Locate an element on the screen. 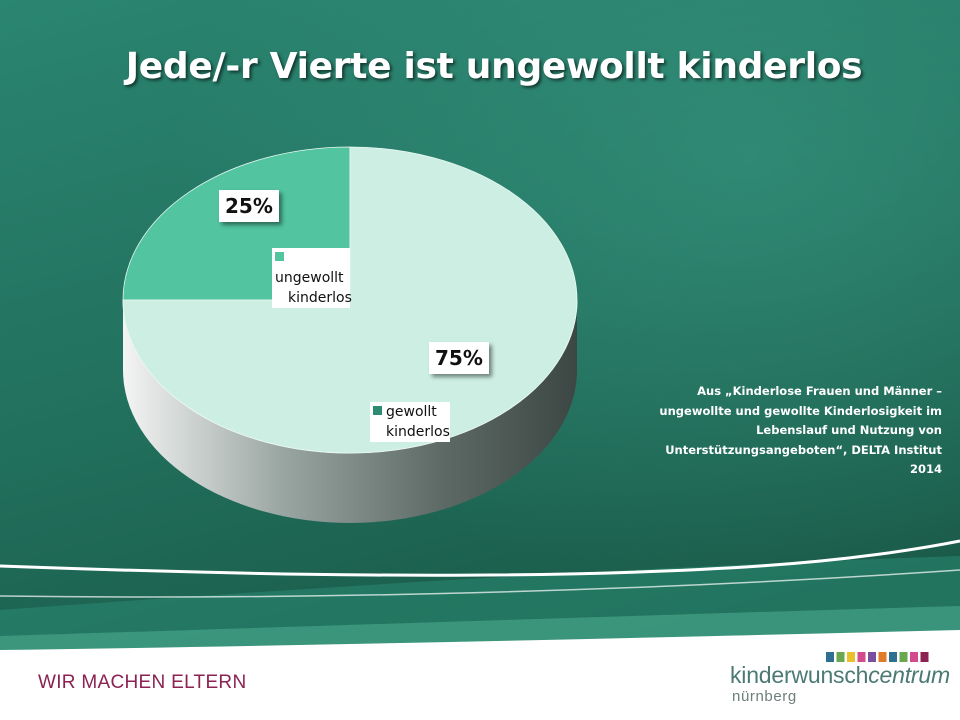  legend-ungewollt: ungewollt kinderlos is located at coordinates (312, 278).